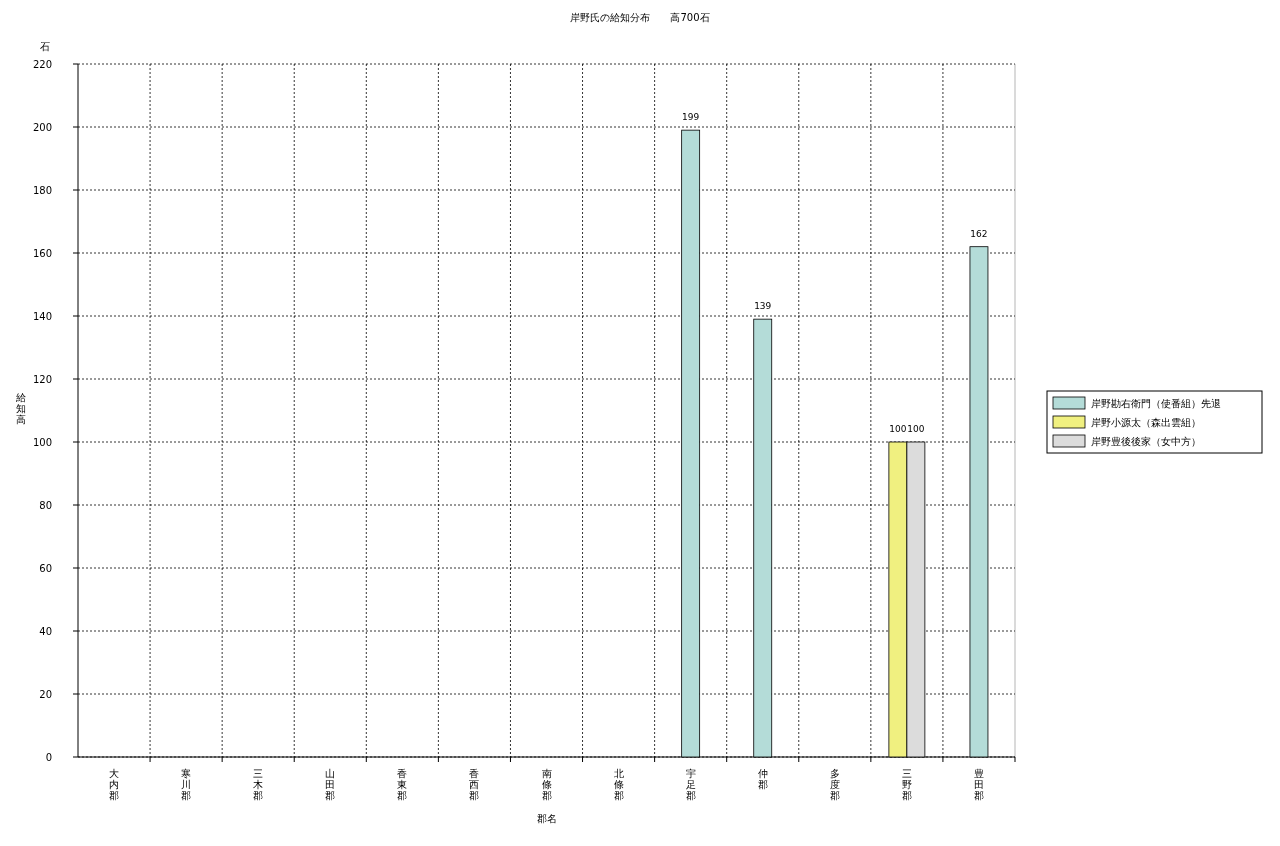 This screenshot has height=846, width=1280. Describe the element at coordinates (45, 568) in the screenshot. I see `y-tick-label: 60` at that location.